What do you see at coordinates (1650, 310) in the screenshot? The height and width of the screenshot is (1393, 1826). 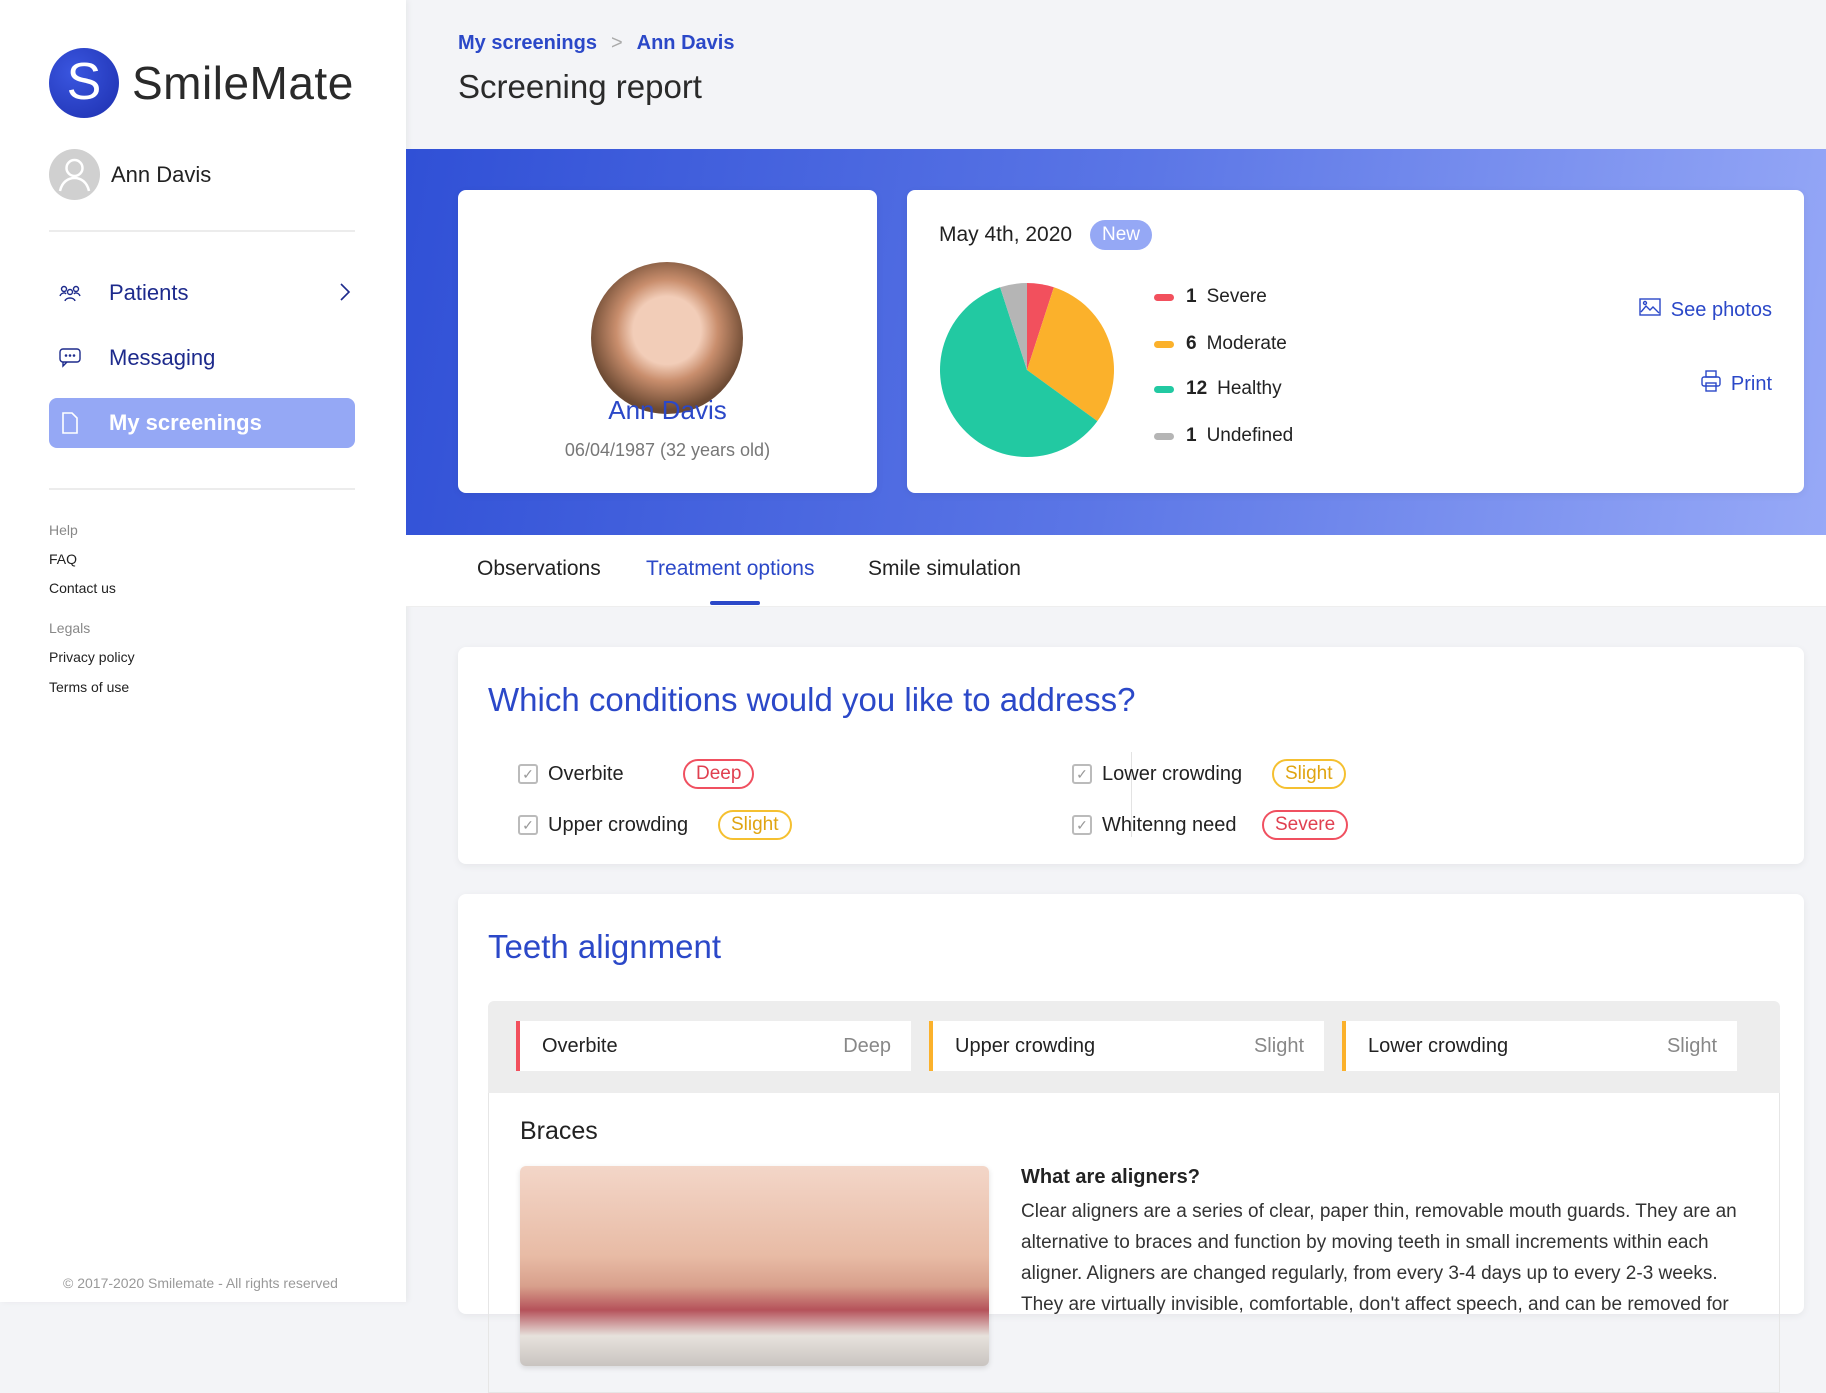 I see `image-icon` at bounding box center [1650, 310].